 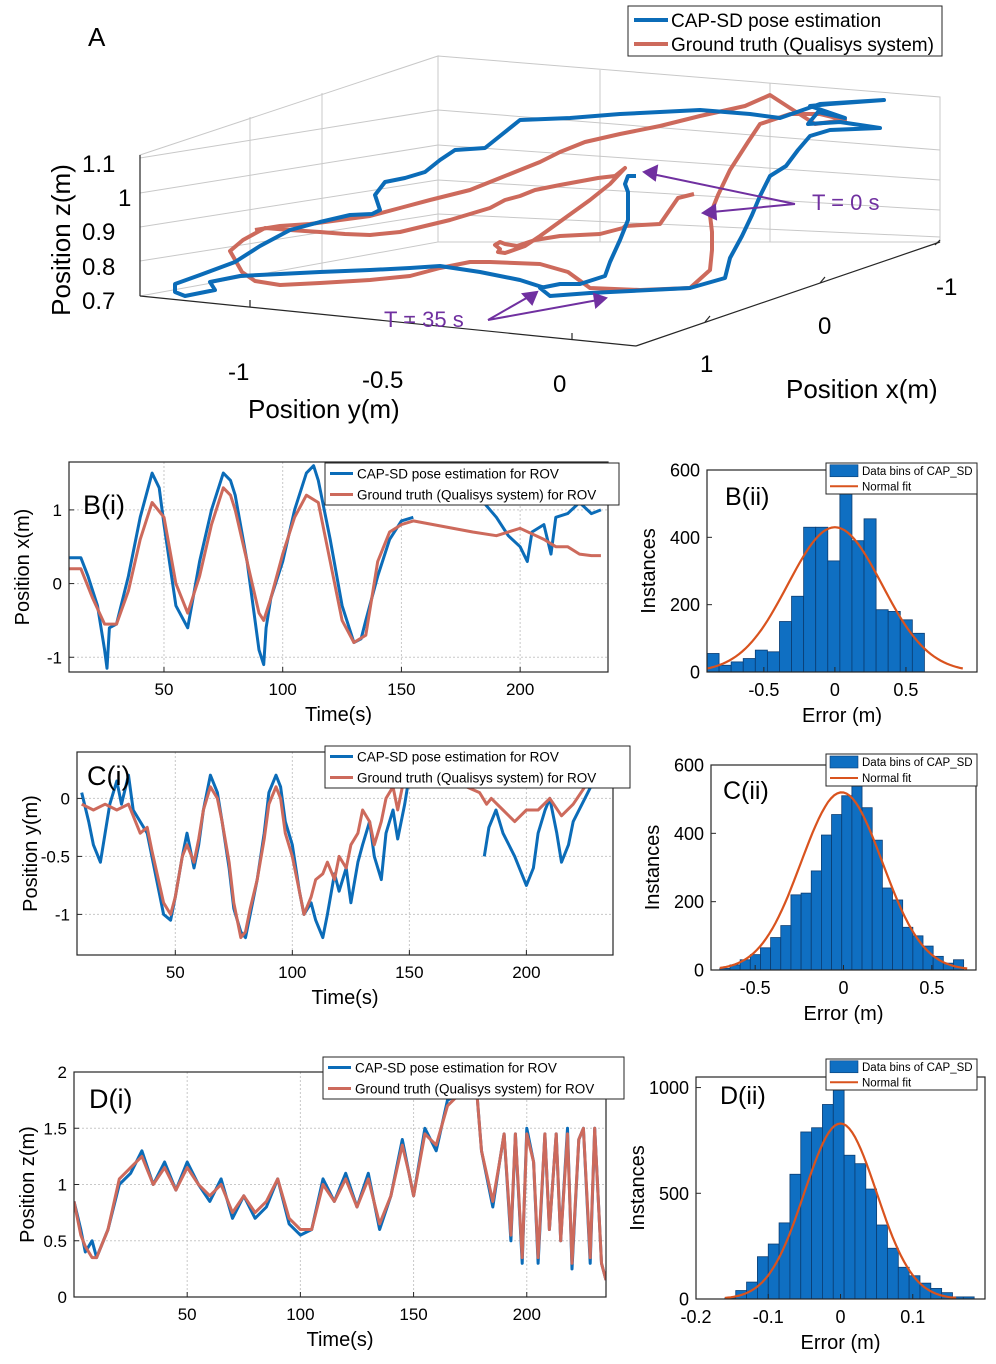 What do you see at coordinates (946, 287) in the screenshot?
I see `panel-a-x-tick-label: -1` at bounding box center [946, 287].